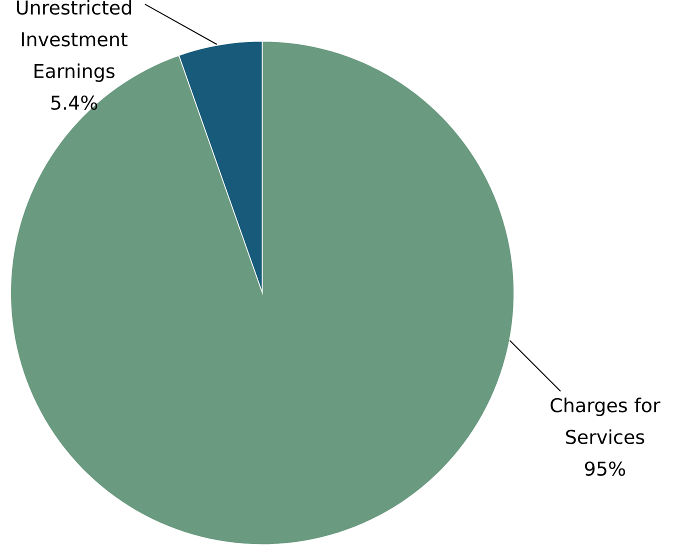  I want to click on slice-label: Charges for Services, so click(605, 421).